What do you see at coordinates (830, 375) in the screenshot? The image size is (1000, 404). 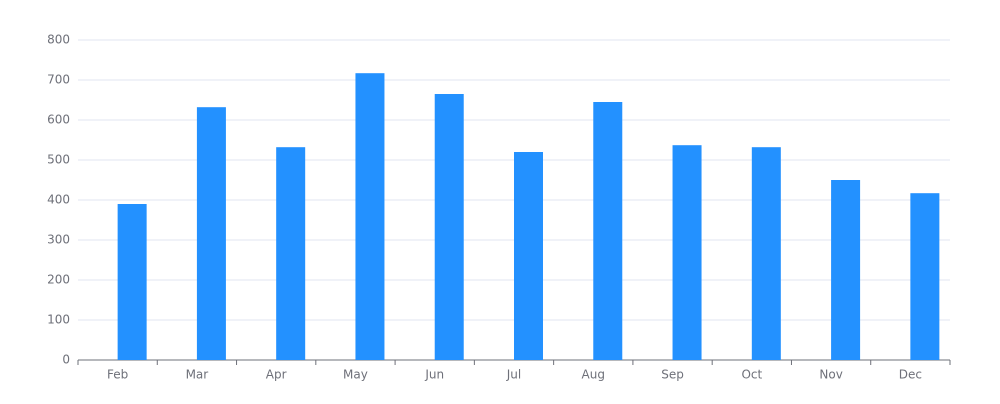 I see `x-tick-label: Nov` at bounding box center [830, 375].